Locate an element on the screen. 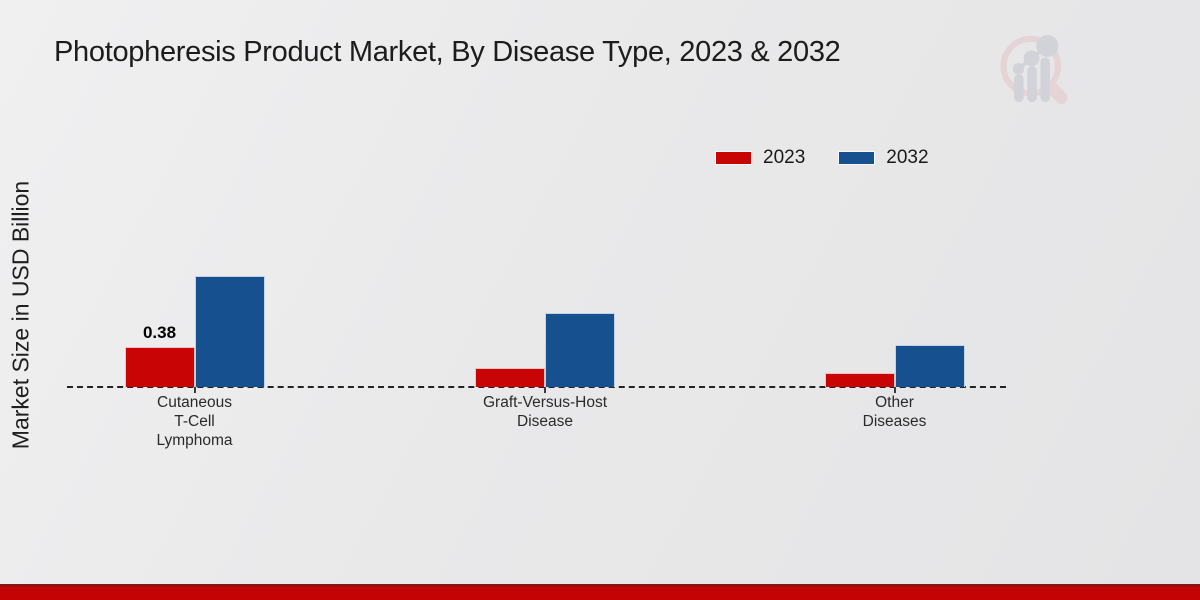 The width and height of the screenshot is (1200, 600). legend-swatch-2023 is located at coordinates (733, 158).